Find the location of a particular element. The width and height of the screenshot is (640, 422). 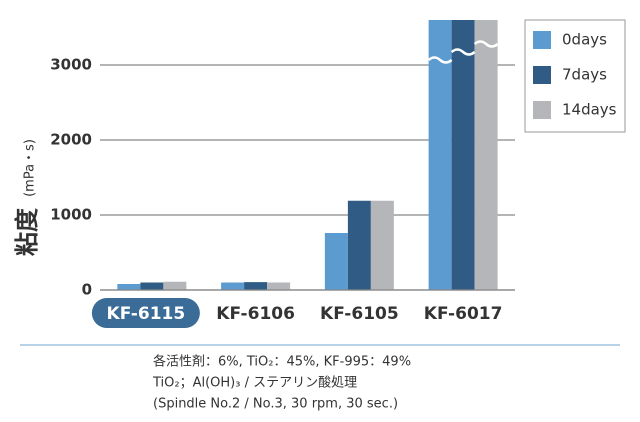

y-tick-label: 3000 is located at coordinates (71, 65).